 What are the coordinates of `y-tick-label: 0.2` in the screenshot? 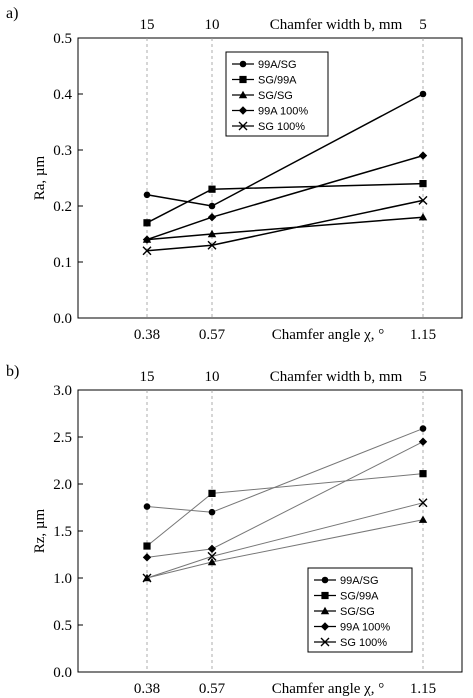 It's located at (62, 207).